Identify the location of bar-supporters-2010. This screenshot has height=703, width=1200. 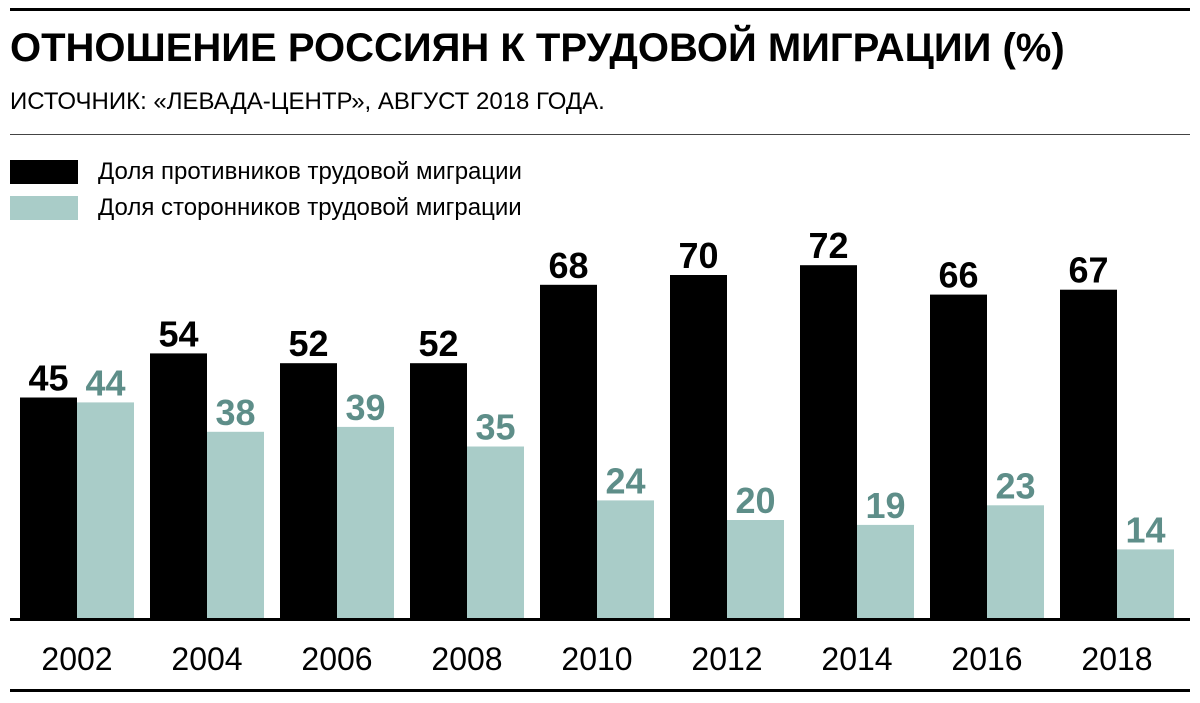
(625, 559).